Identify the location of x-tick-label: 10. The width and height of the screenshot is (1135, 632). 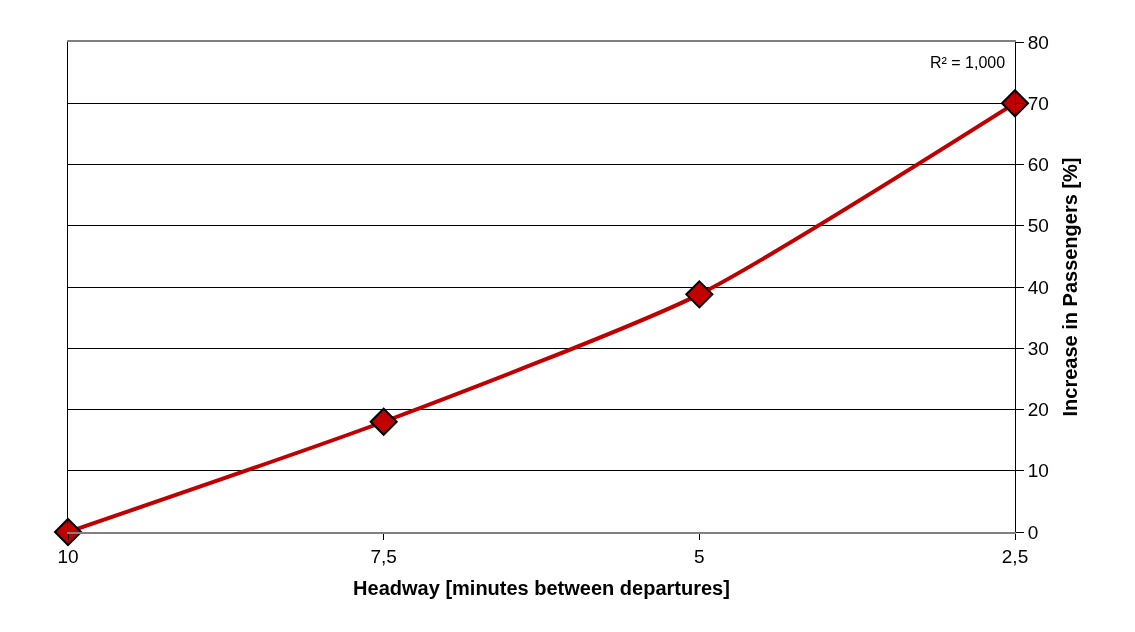
(68, 556).